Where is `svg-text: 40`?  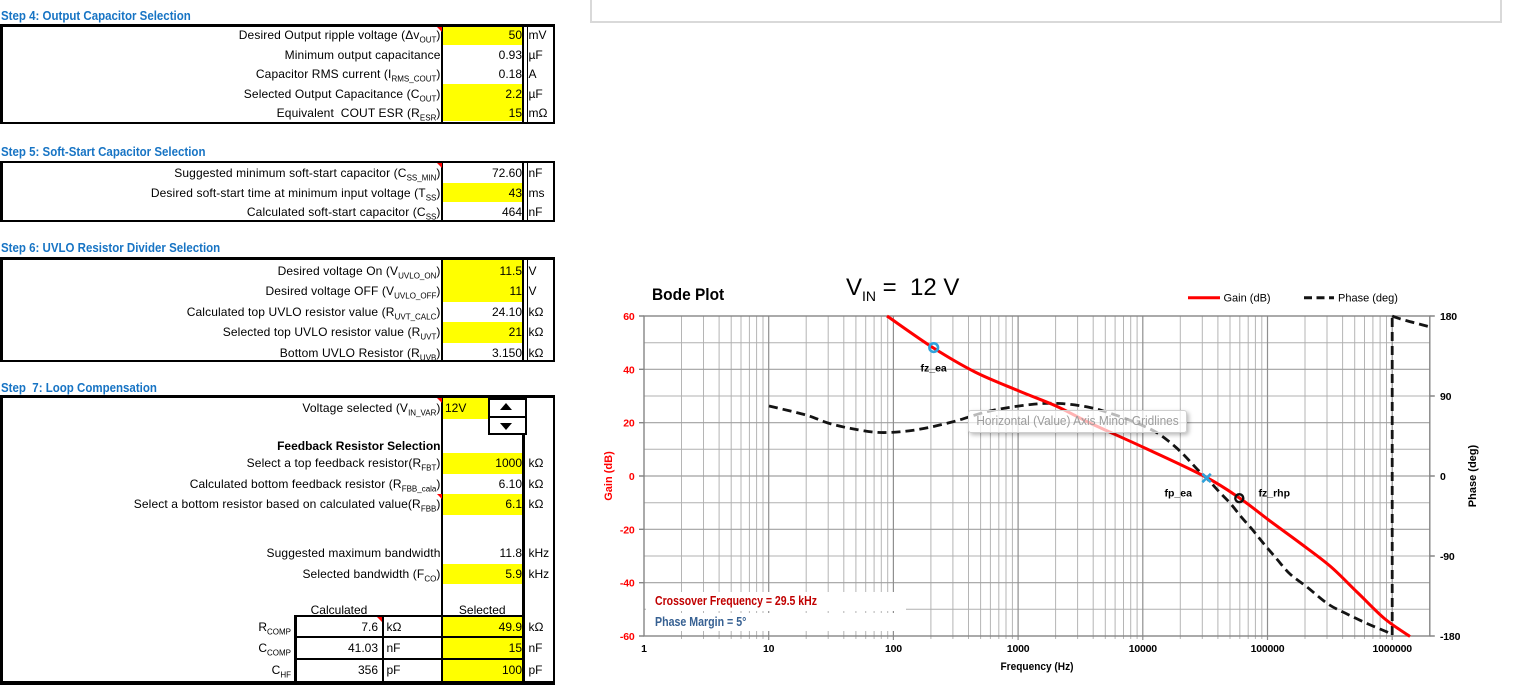
svg-text: 40 is located at coordinates (629, 370).